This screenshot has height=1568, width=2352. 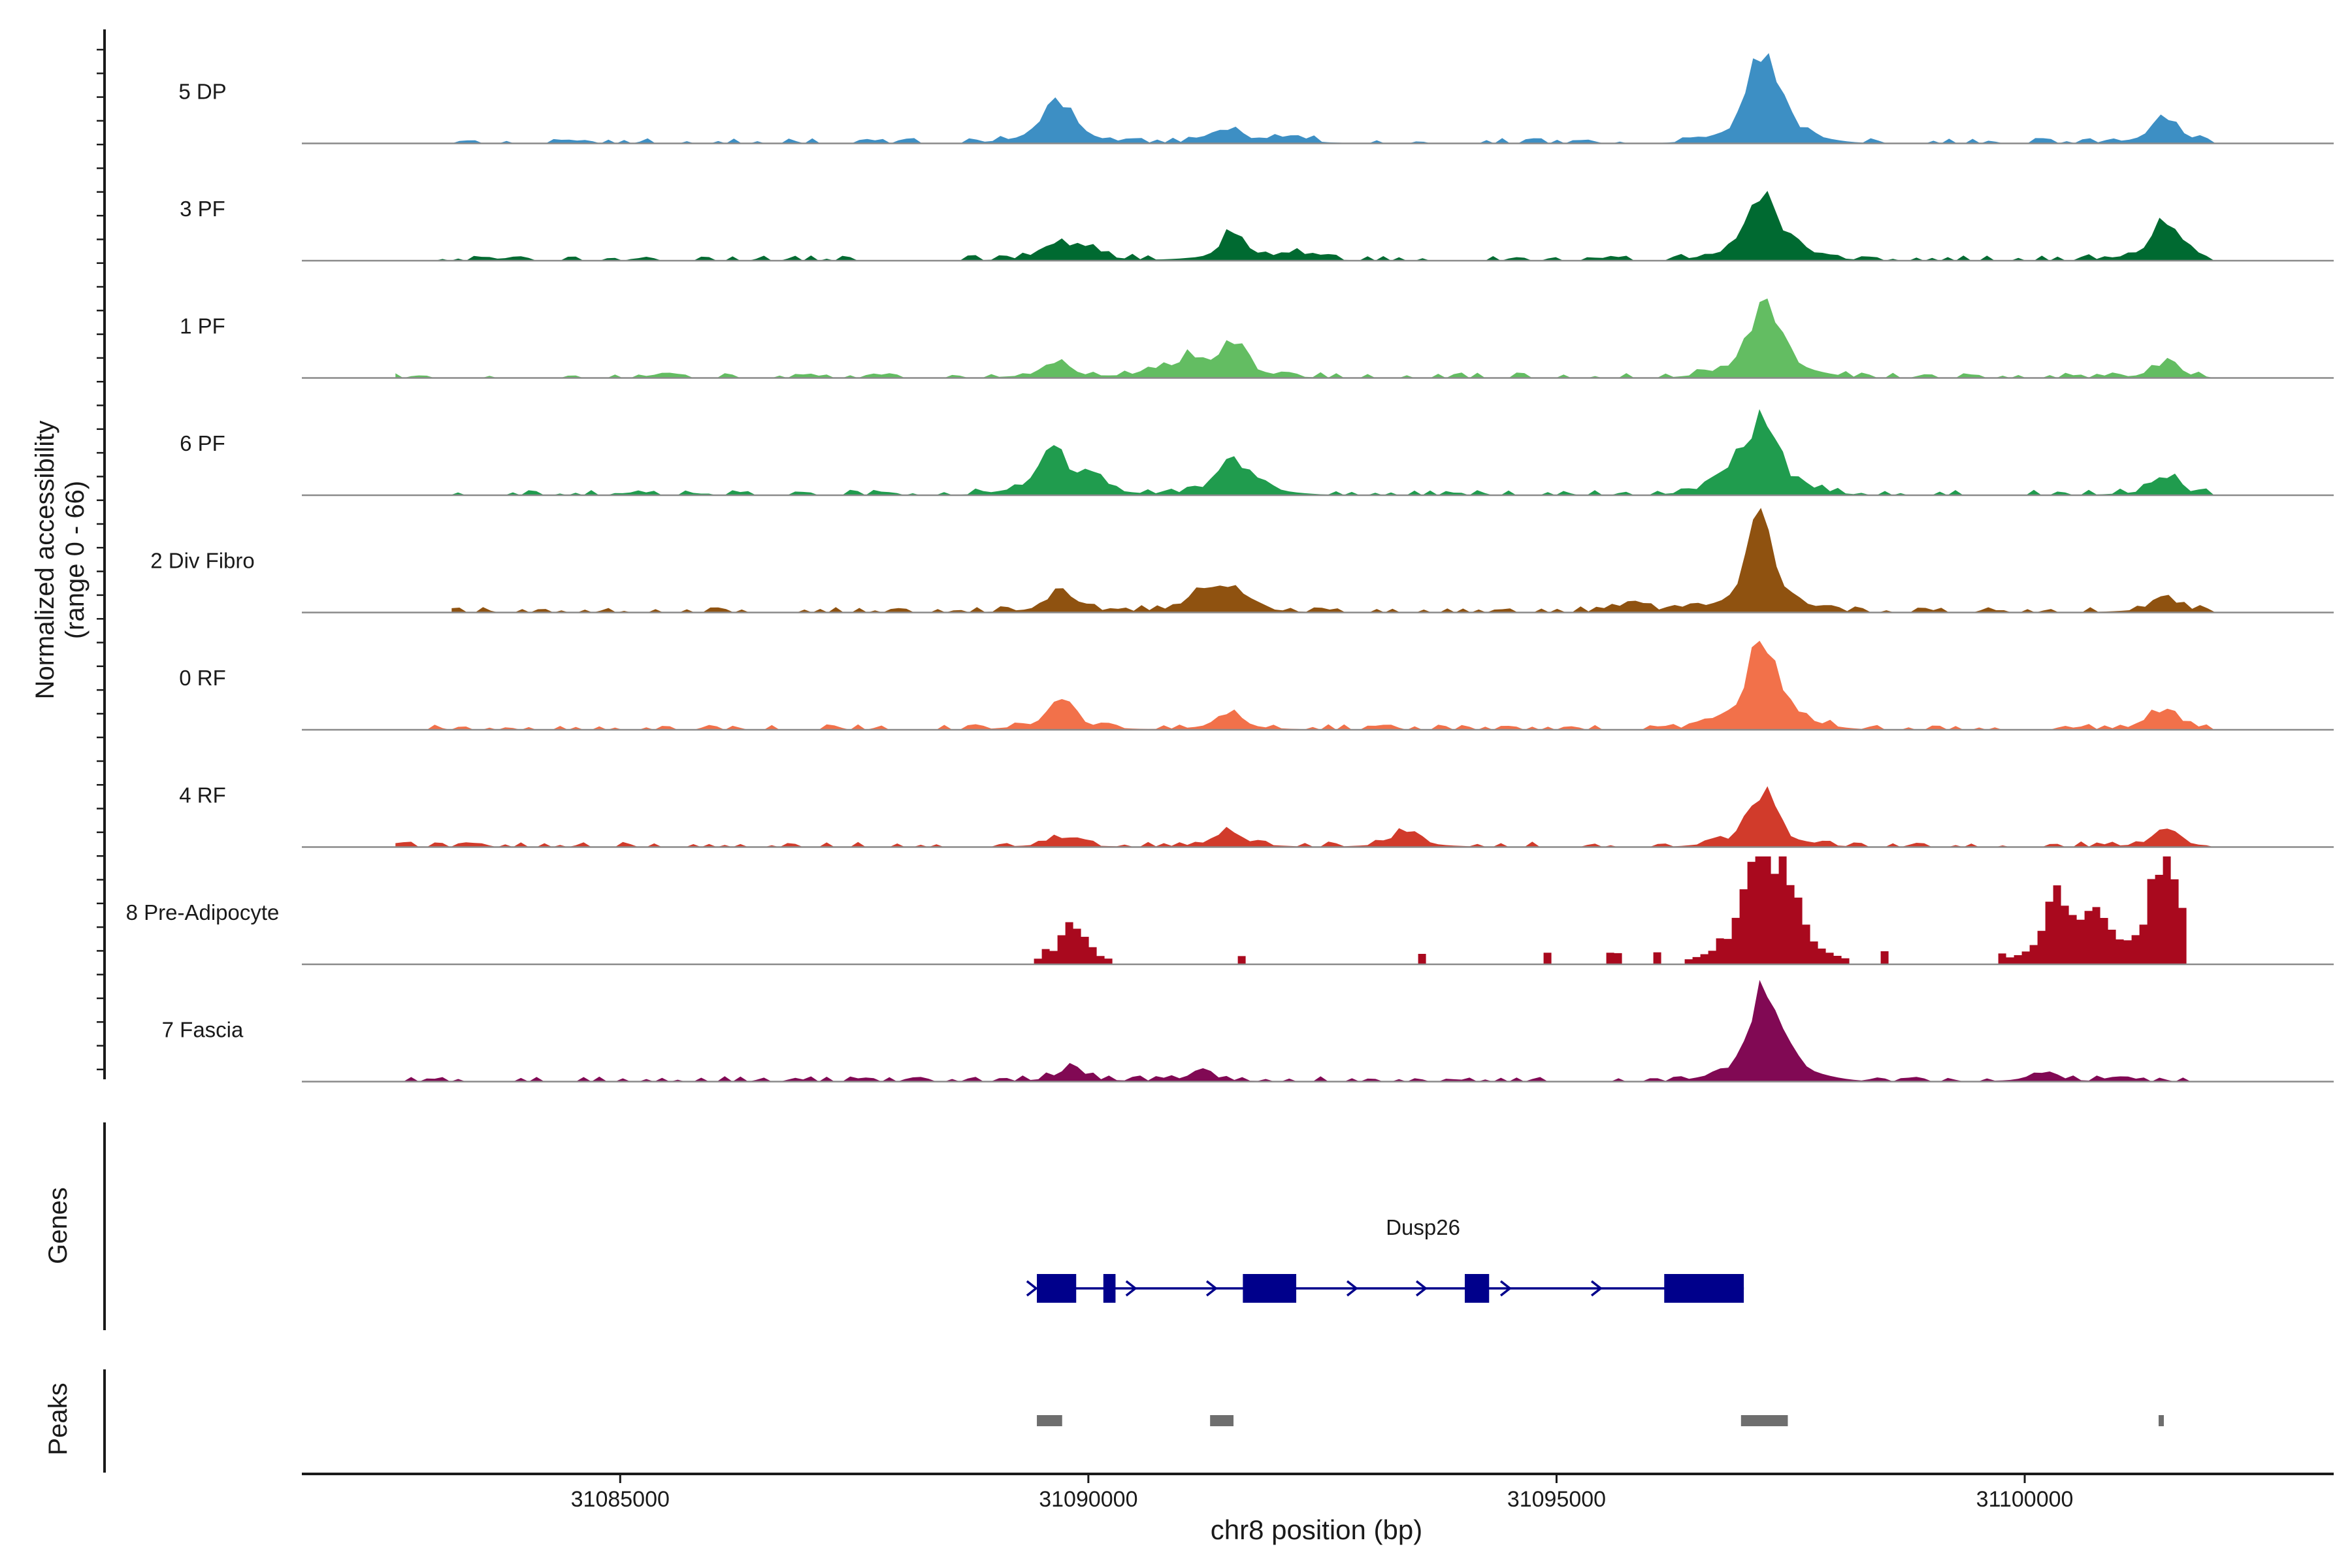 I want to click on y-axis-title-line1: Normalized accessibility, so click(x=45, y=560).